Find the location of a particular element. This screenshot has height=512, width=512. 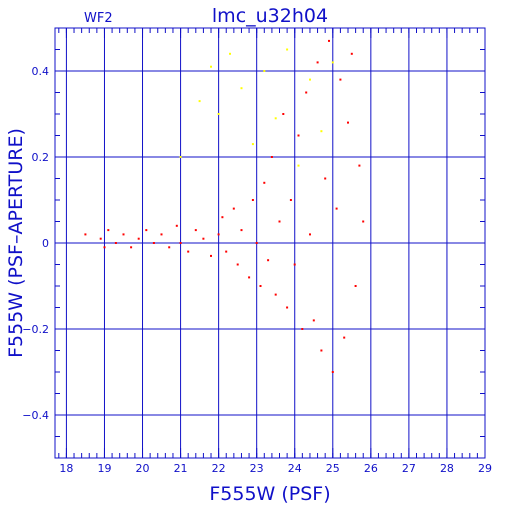

x-tick-label: 21 is located at coordinates (181, 468).